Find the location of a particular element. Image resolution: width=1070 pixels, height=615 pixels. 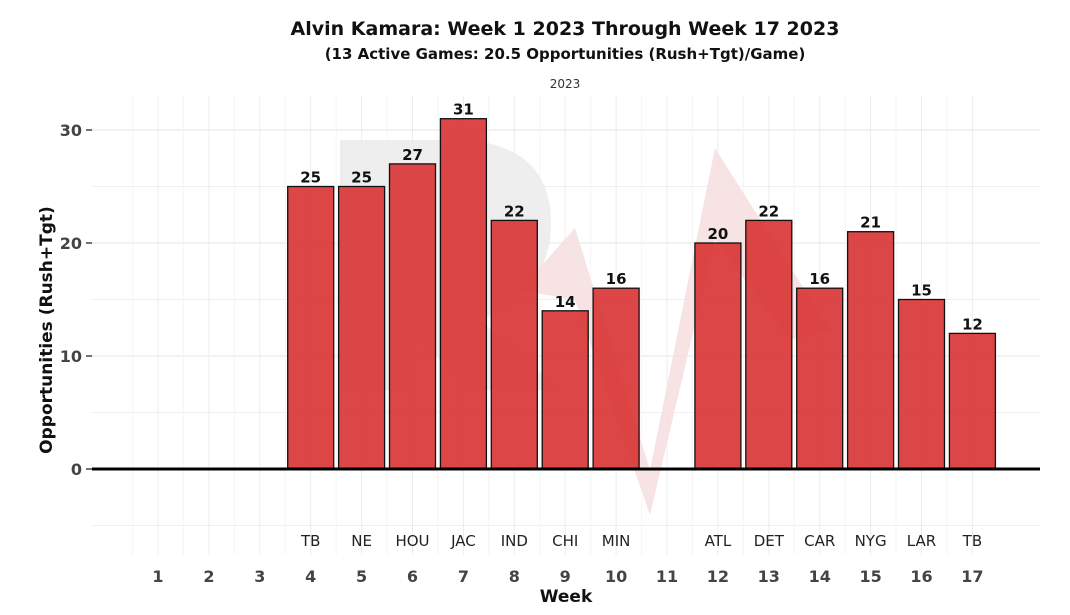

bar-value-label: 12 is located at coordinates (972, 324).